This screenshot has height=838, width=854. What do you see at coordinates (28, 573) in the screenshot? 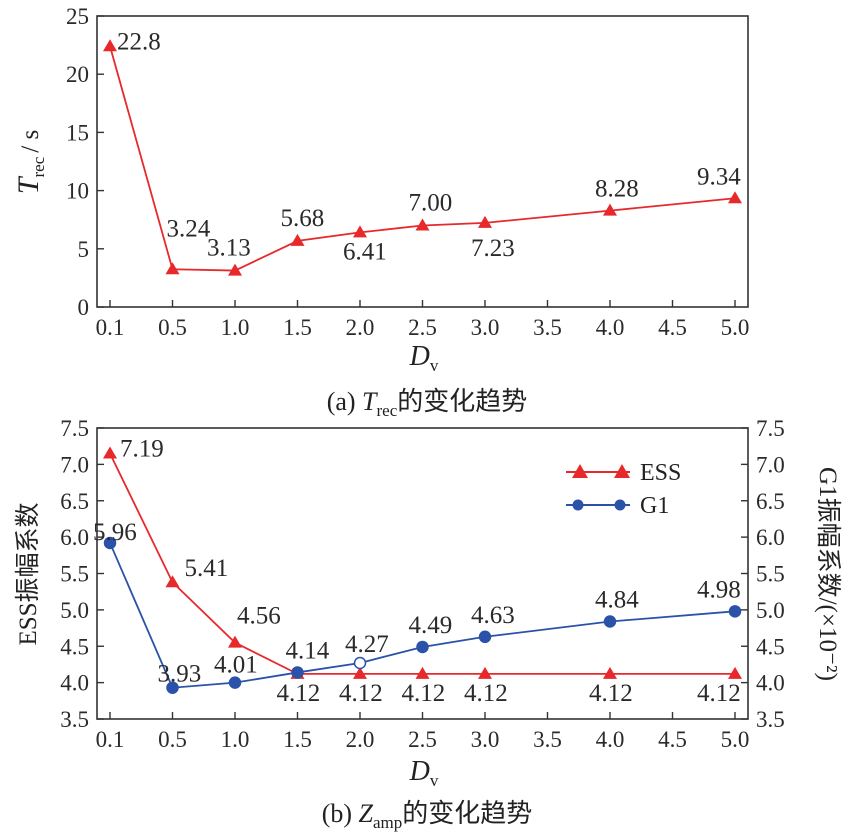
I see `chart-b-left-y-axis-title: ESS振幅系数` at bounding box center [28, 573].